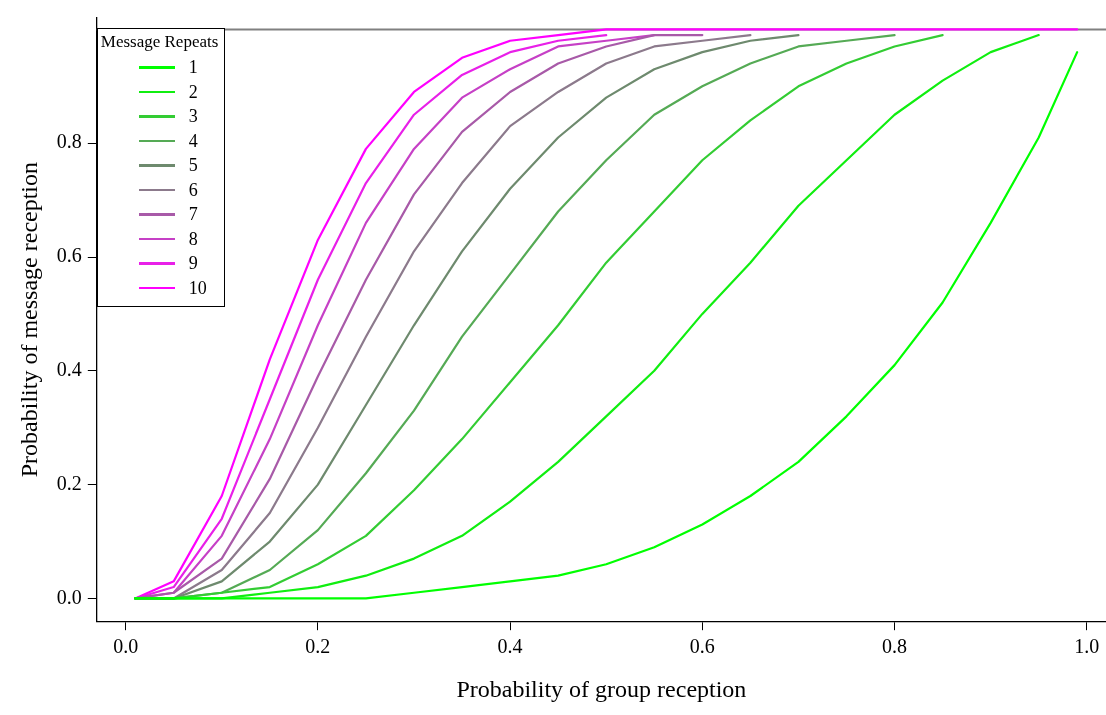 This screenshot has width=1106, height=715. I want to click on y-tick-label: 0.6, so click(69, 255).